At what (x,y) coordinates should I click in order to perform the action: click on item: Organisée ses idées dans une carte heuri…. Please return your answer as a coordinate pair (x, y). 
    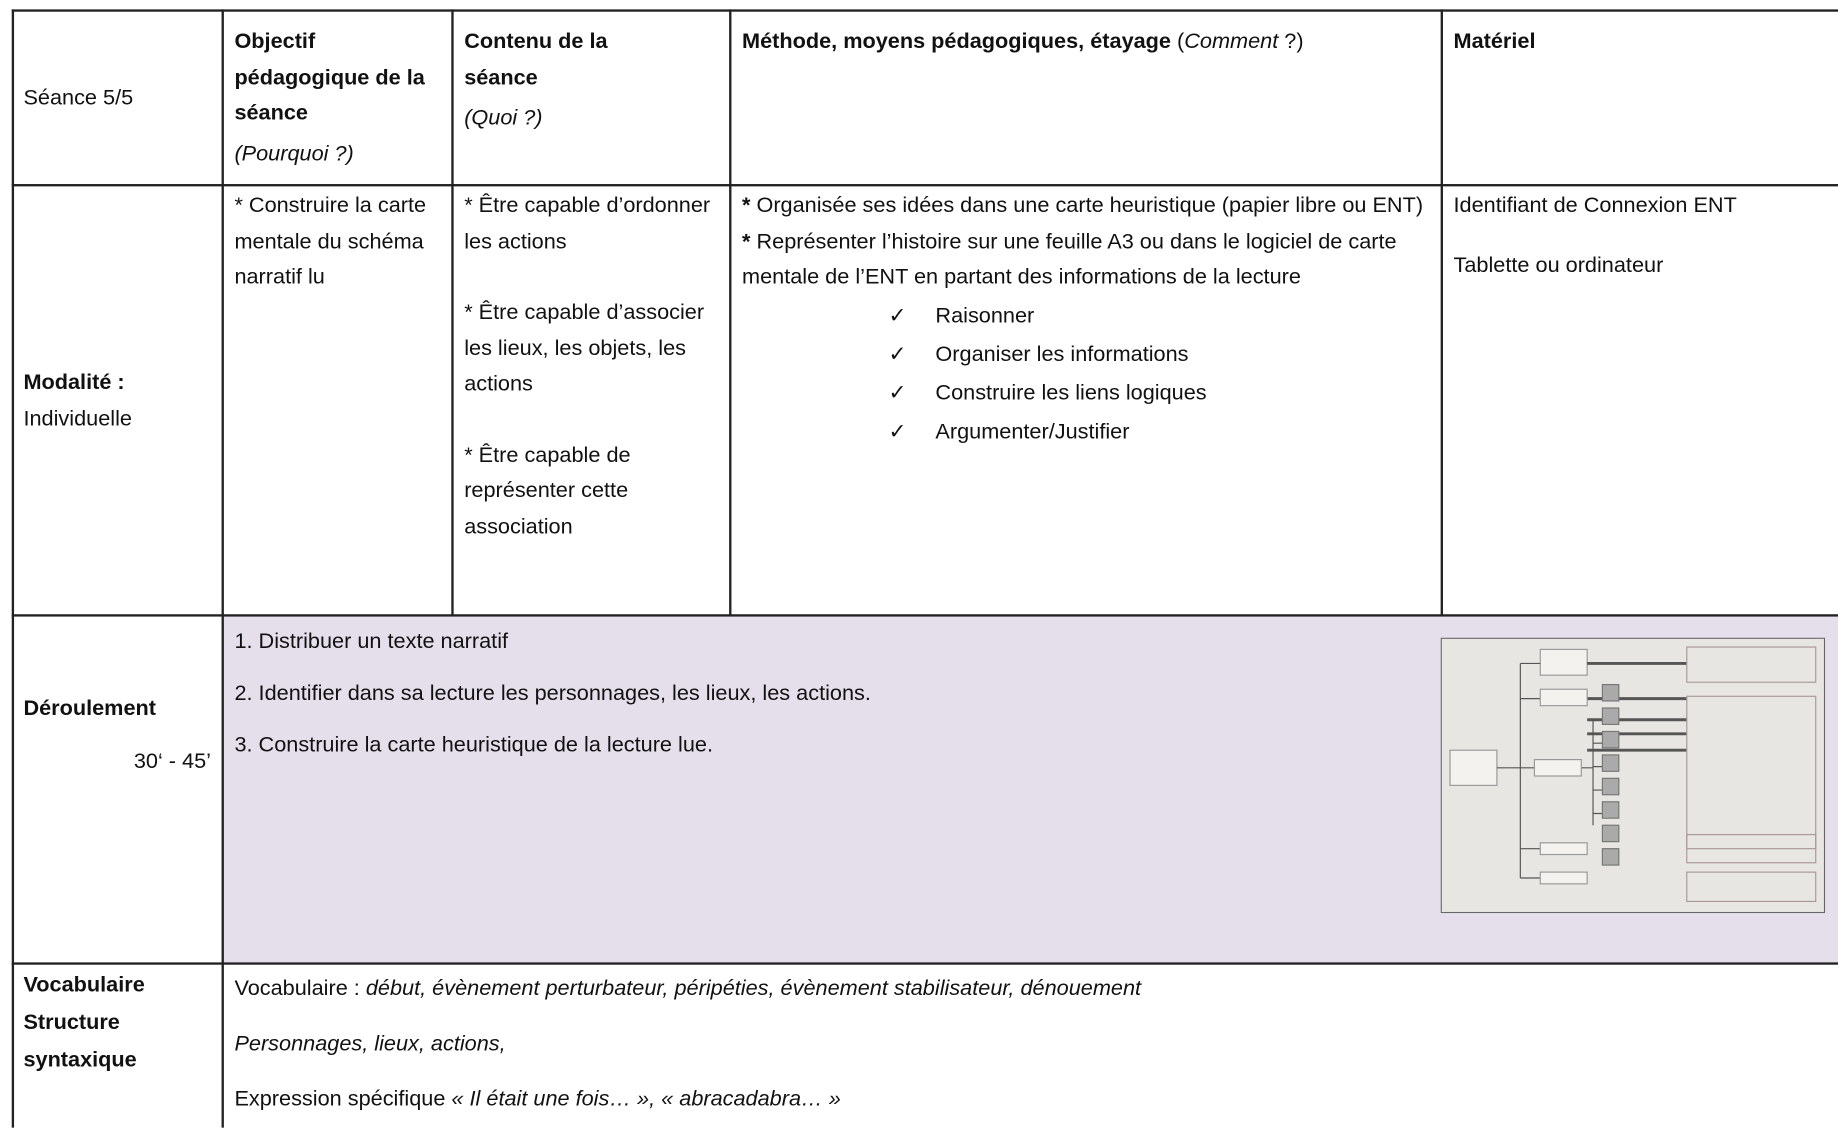
    Looking at the image, I should click on (1087, 204).